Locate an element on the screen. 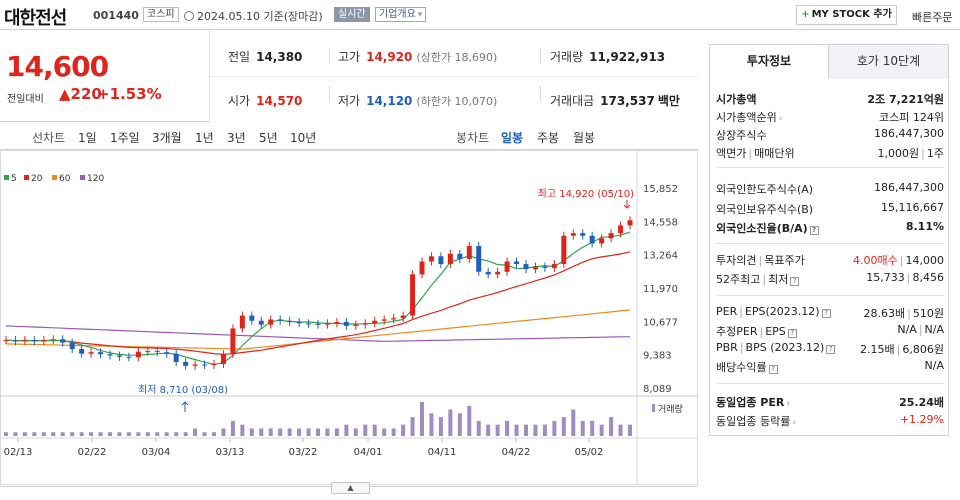  industry-per-value: 25.24배 is located at coordinates (921, 402).